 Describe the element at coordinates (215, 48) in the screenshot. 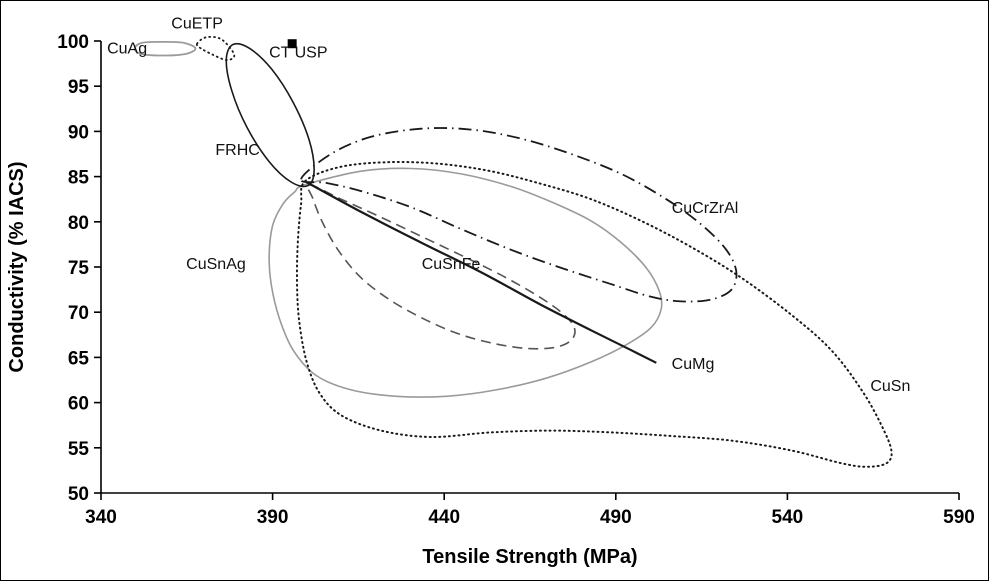

I see `region-cuetp` at that location.